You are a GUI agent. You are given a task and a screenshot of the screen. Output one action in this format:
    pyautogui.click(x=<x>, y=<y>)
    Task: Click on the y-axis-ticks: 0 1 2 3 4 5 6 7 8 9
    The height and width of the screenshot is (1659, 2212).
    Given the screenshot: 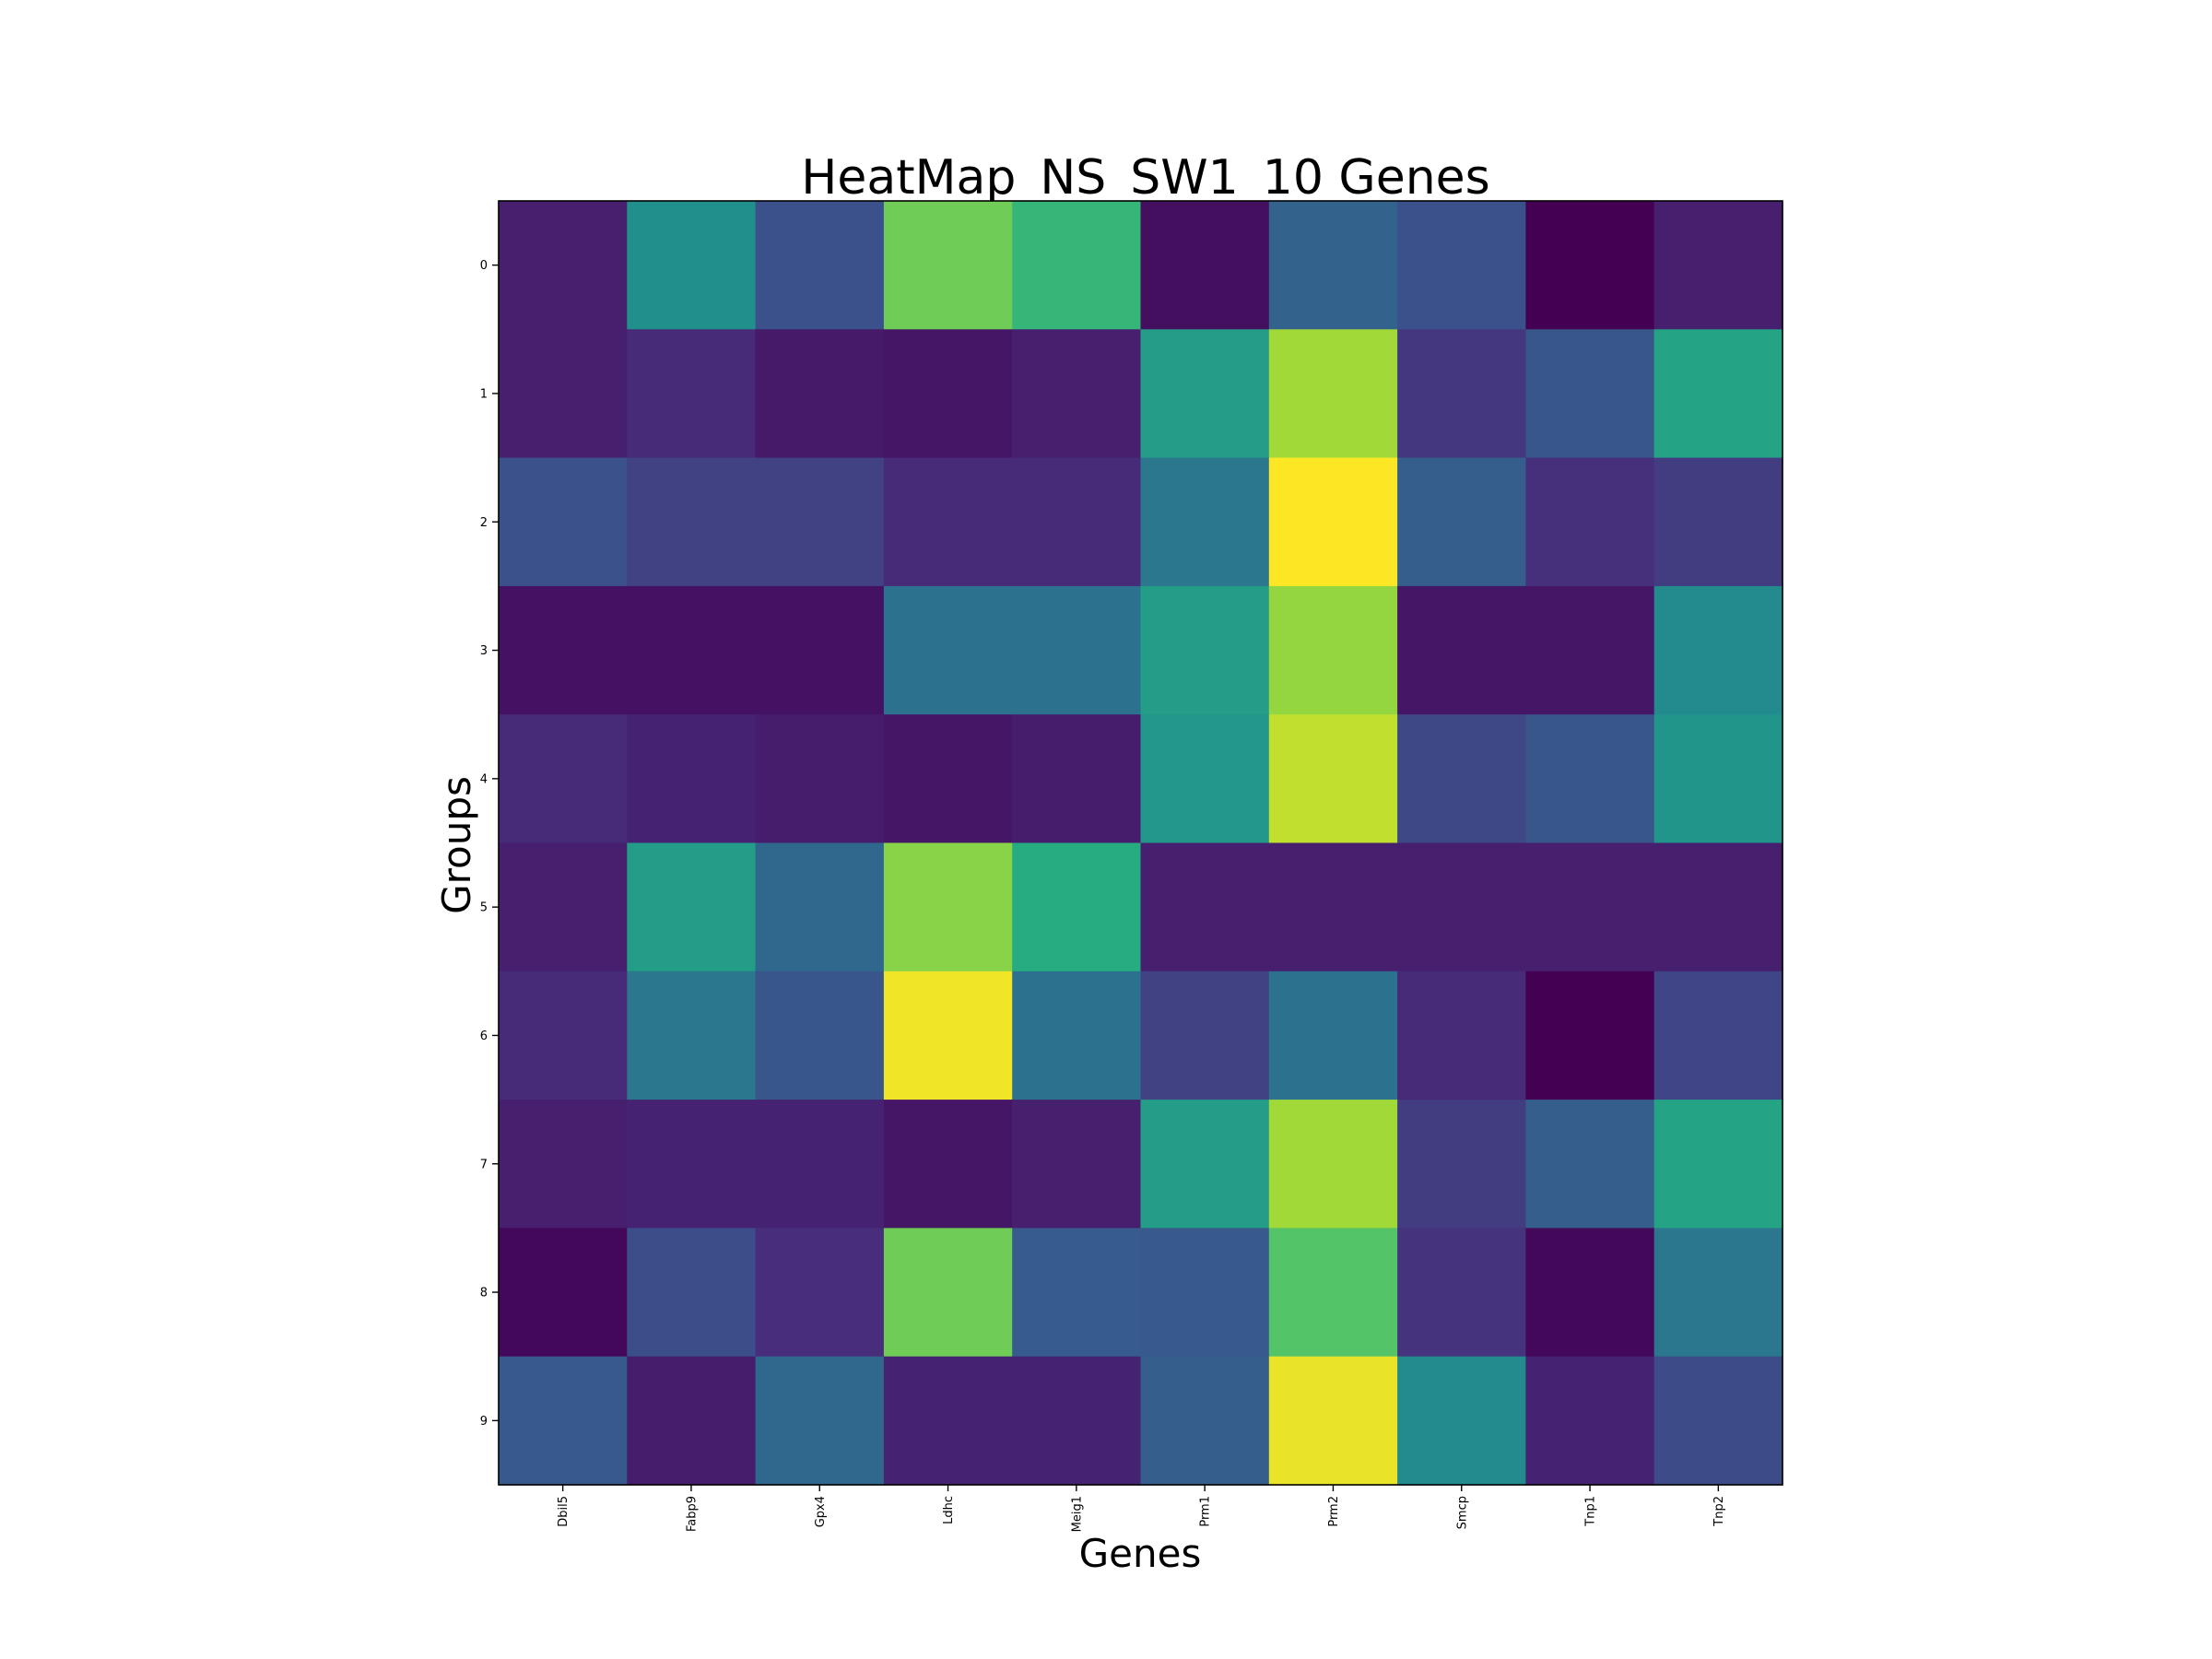 What is the action you would take?
    pyautogui.click(x=489, y=844)
    